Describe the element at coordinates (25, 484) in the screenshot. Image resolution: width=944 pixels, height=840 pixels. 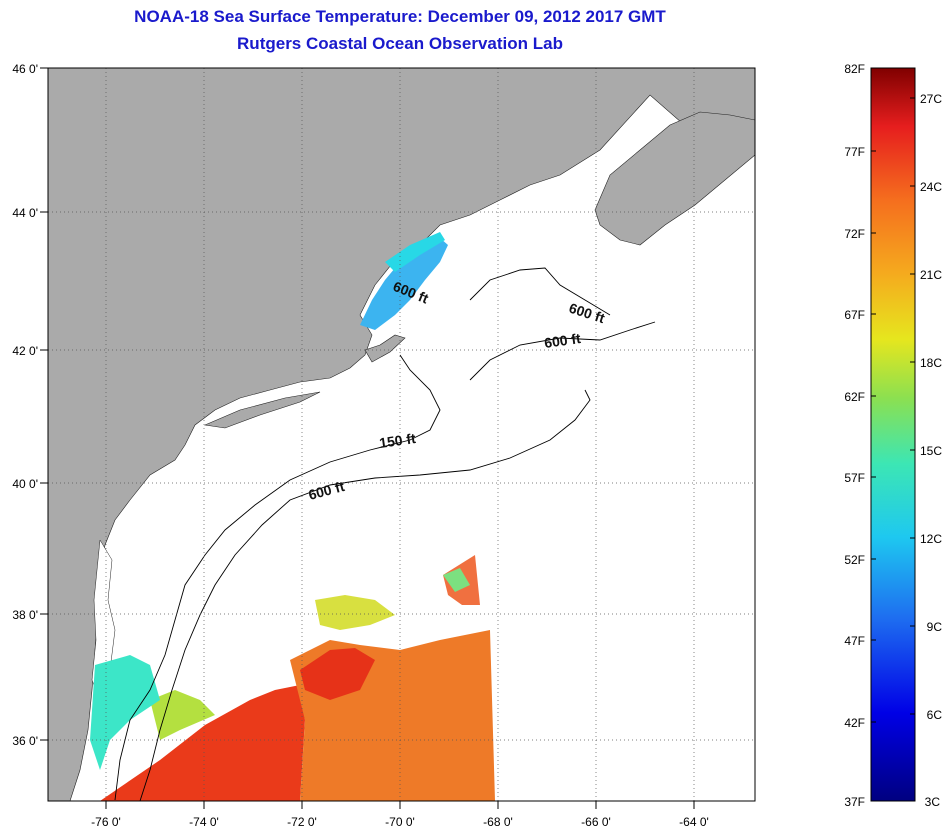
I see `lat-label-40: 40 0'` at that location.